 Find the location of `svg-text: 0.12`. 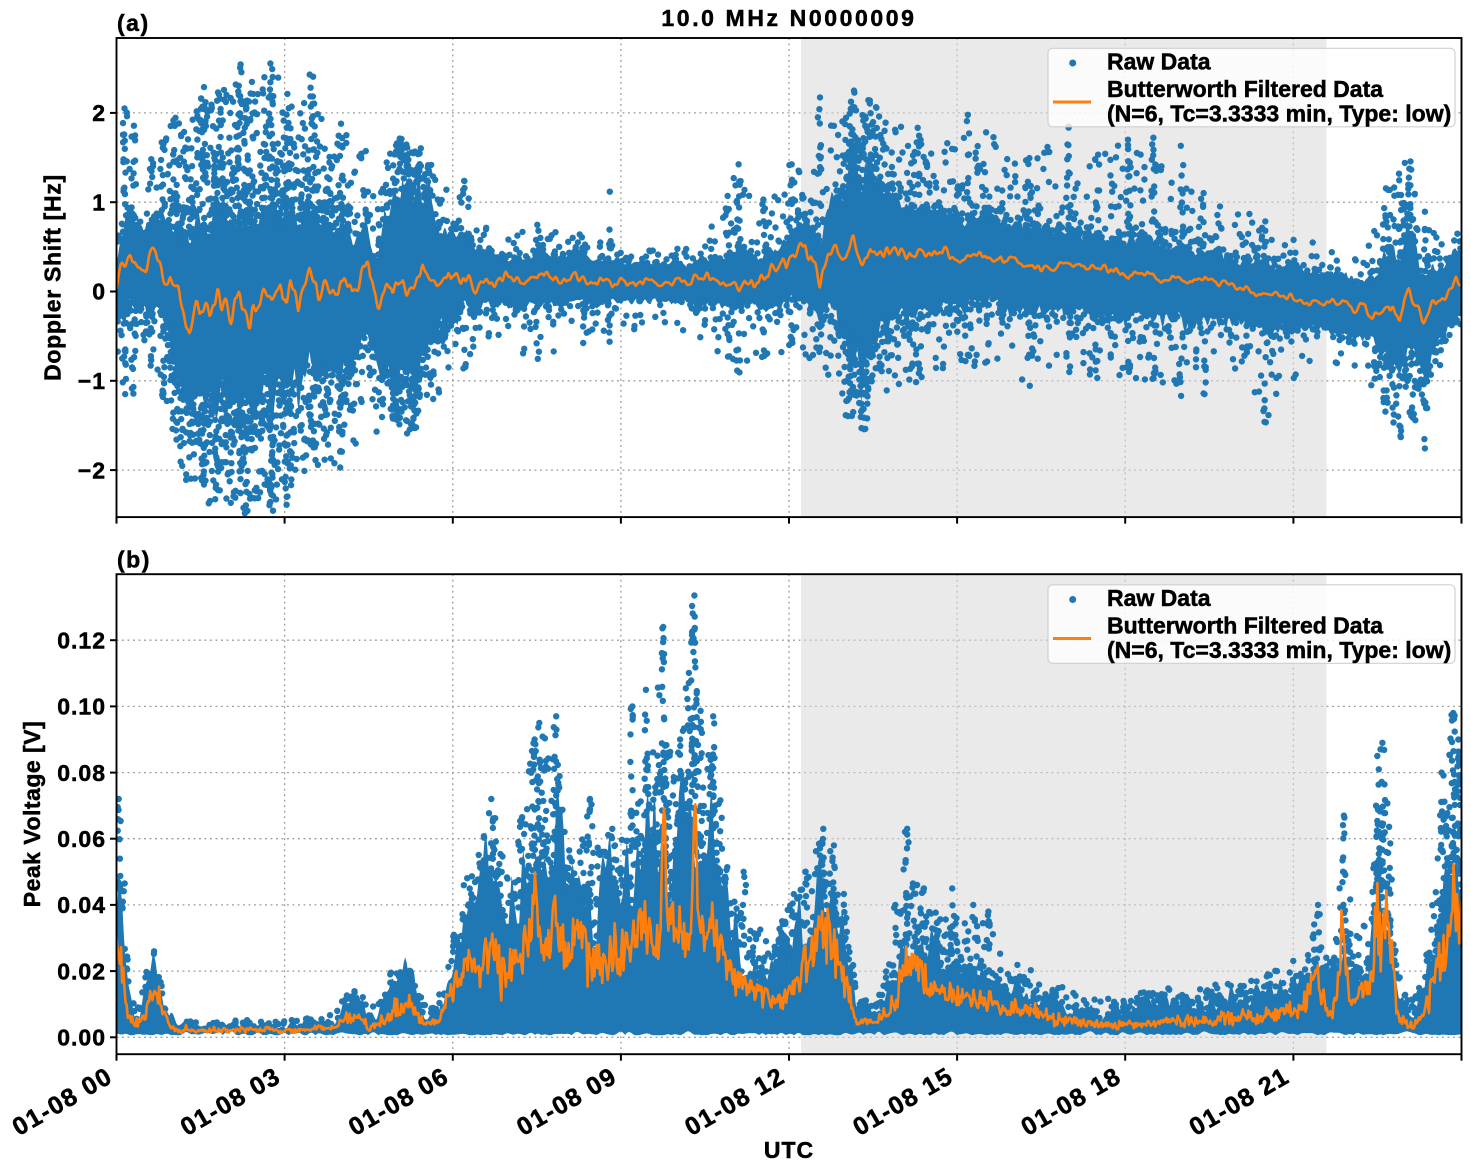

svg-text: 0.12 is located at coordinates (81, 640).